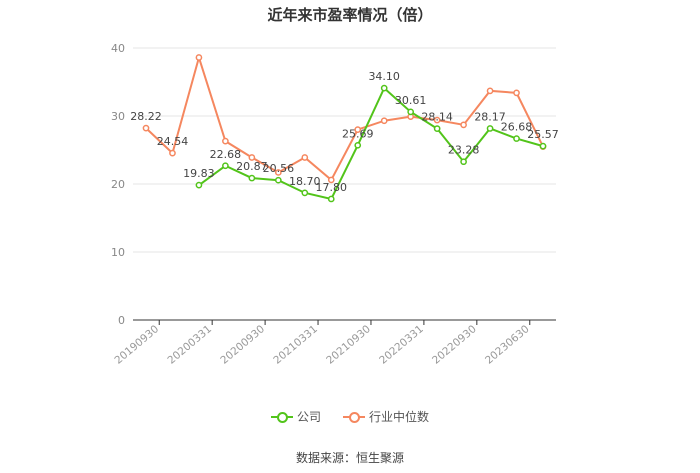 The height and width of the screenshot is (473, 700). I want to click on y-tick-label: 30, so click(118, 116).